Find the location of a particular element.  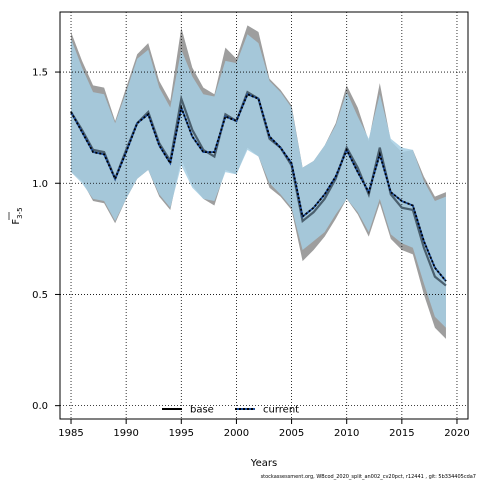

x-tick-label: 2010 is located at coordinates (346, 433).